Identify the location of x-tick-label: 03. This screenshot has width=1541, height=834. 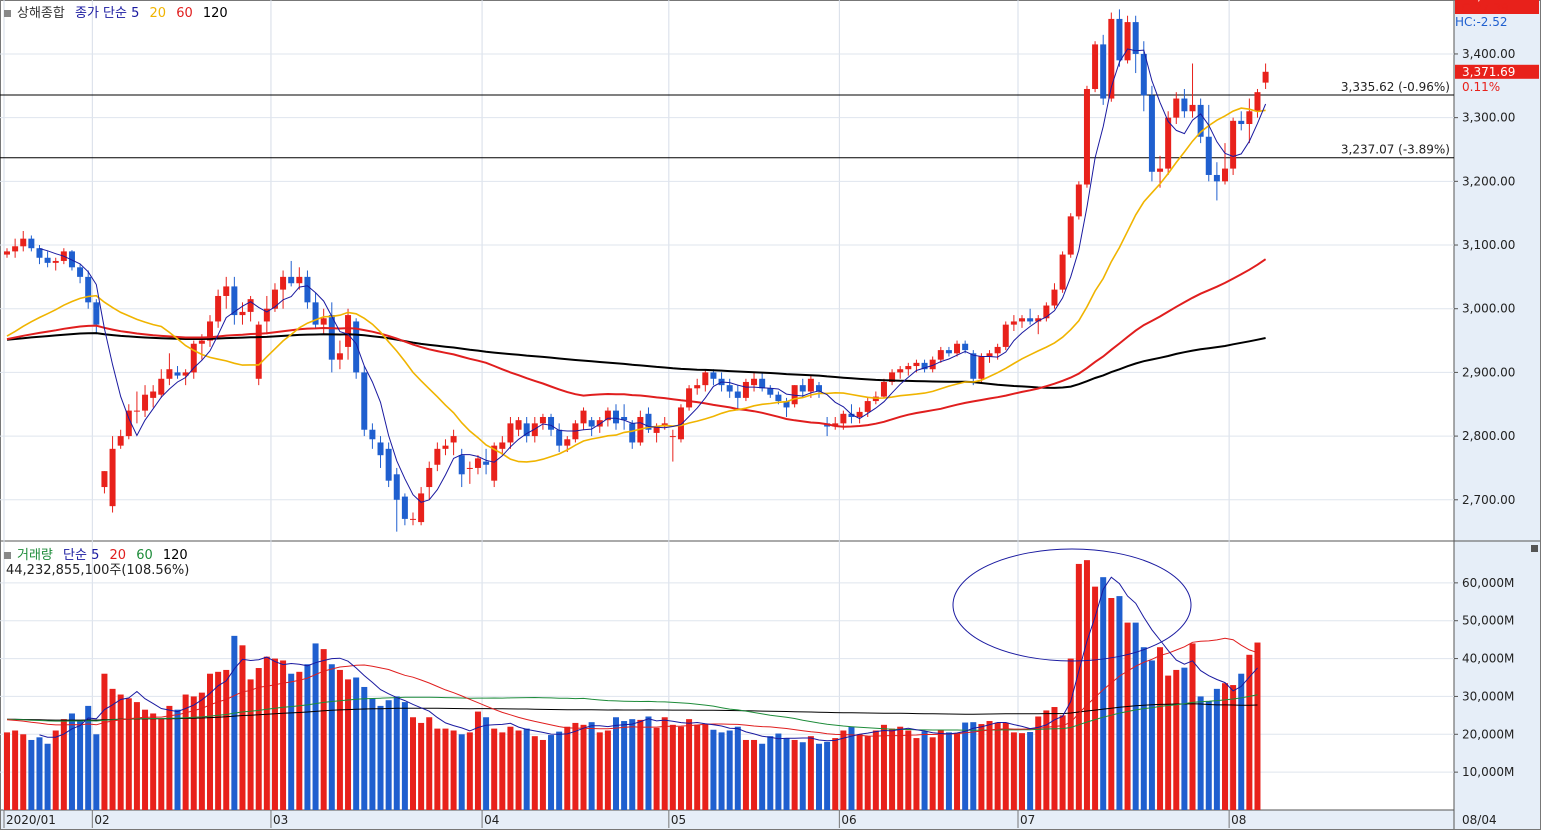
(280, 820).